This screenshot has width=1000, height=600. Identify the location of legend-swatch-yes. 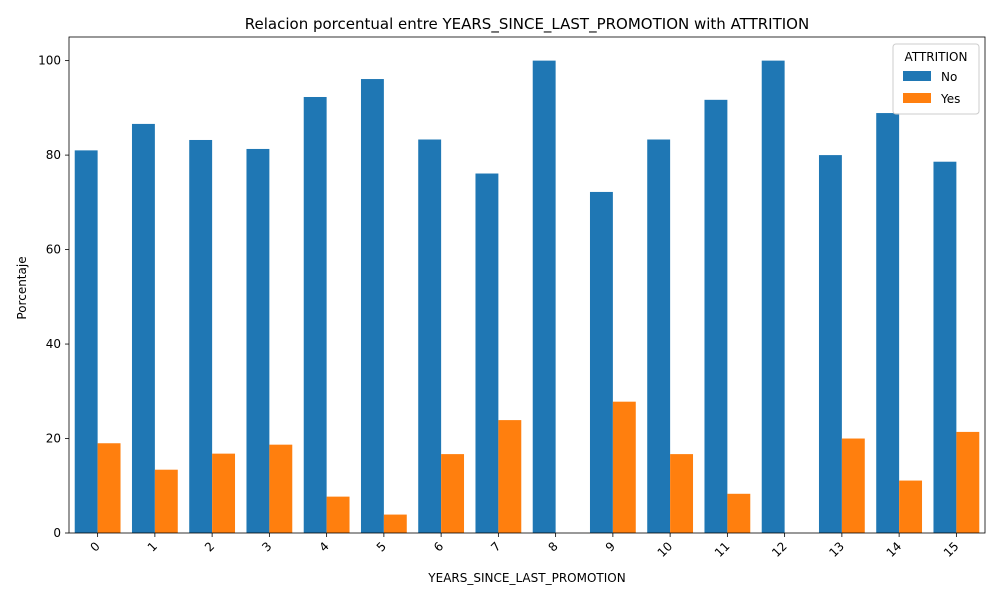
(917, 98).